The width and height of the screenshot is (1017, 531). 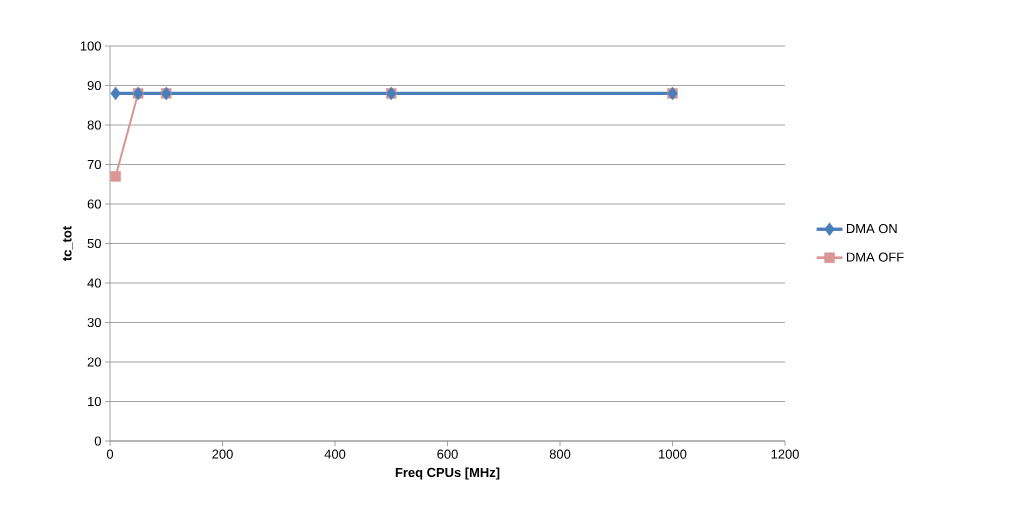 I want to click on x-tick-label: 0, so click(x=110, y=454).